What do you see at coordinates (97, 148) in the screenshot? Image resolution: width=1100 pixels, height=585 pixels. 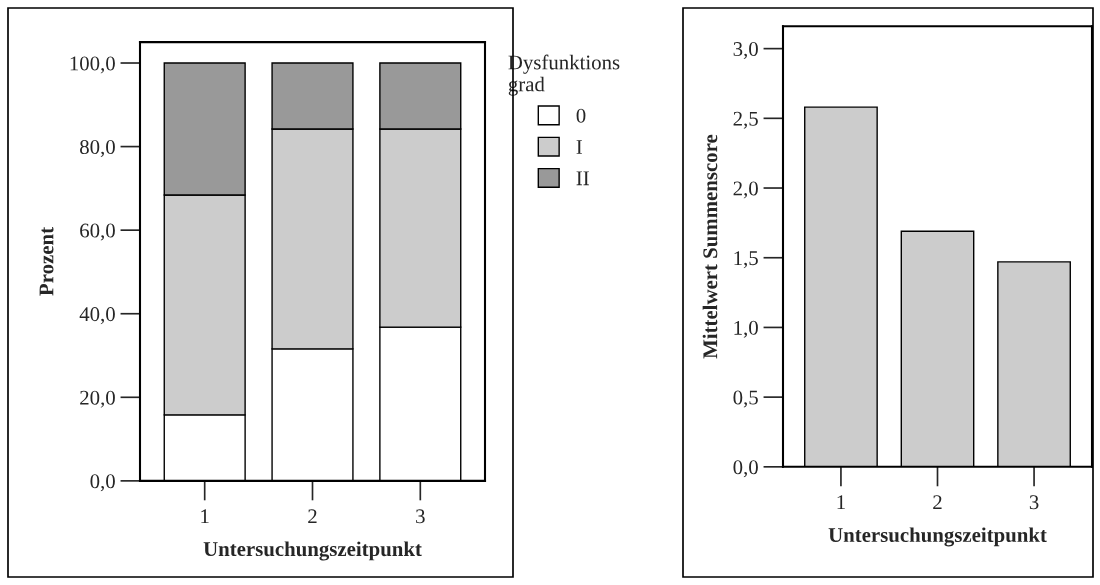 I see `y-tick-label: 80,0` at bounding box center [97, 148].